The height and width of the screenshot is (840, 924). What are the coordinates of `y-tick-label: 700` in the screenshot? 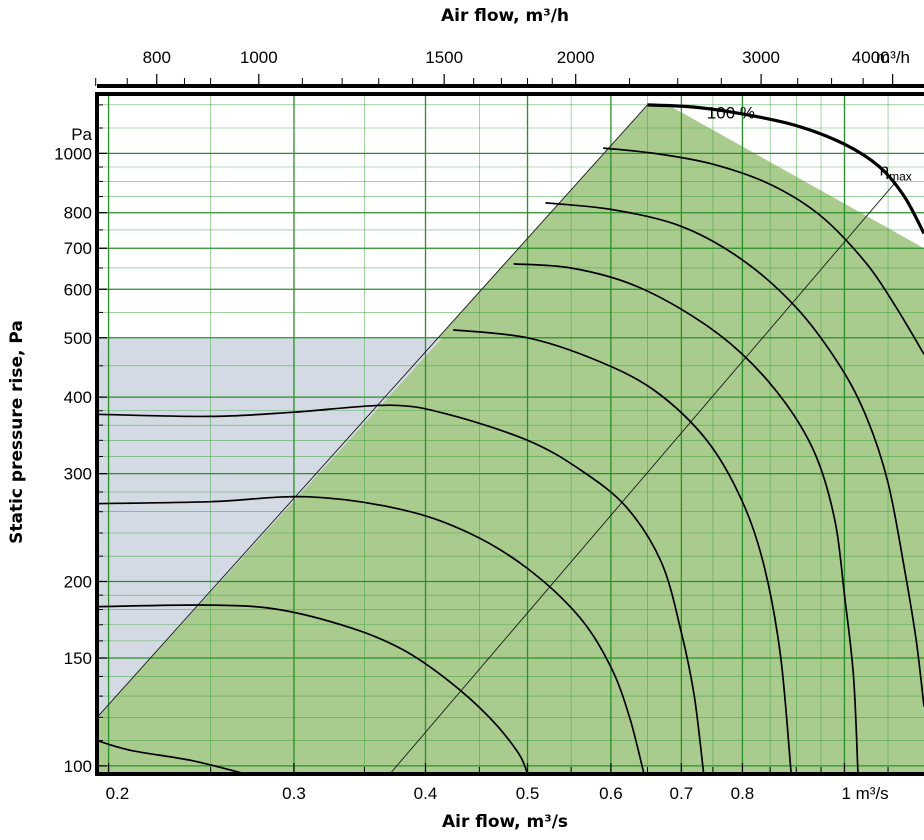 It's located at (78, 248).